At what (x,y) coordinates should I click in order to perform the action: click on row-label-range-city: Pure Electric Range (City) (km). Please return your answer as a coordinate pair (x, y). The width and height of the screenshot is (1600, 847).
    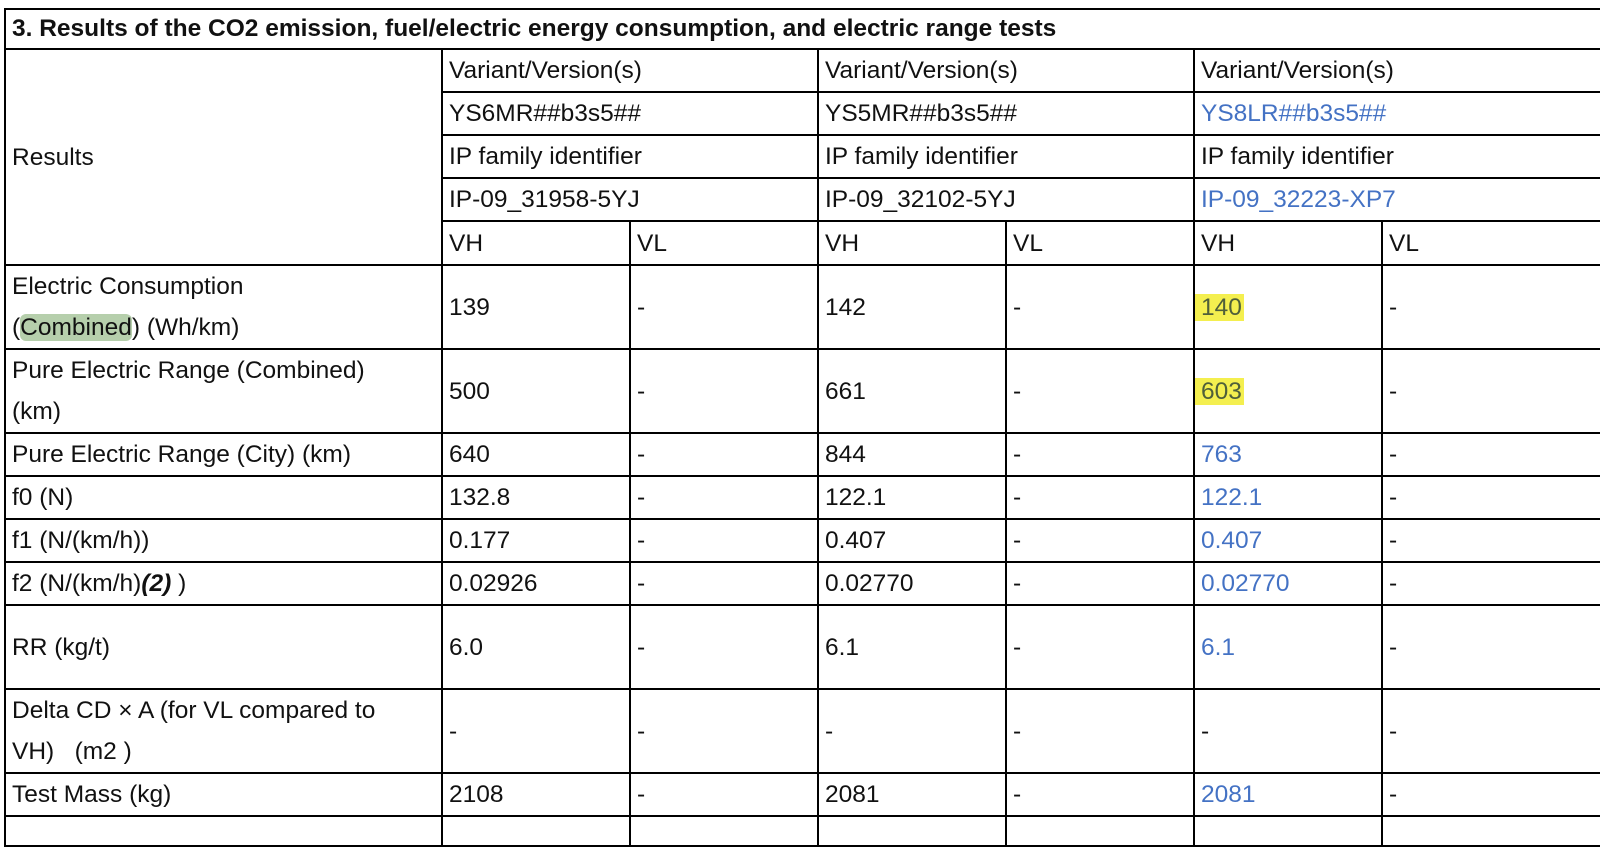
    Looking at the image, I should click on (223, 454).